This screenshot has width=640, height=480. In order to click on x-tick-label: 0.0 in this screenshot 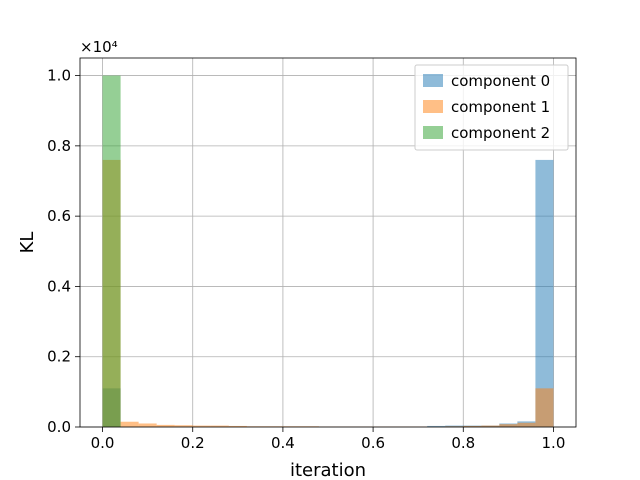, I will do `click(103, 443)`.